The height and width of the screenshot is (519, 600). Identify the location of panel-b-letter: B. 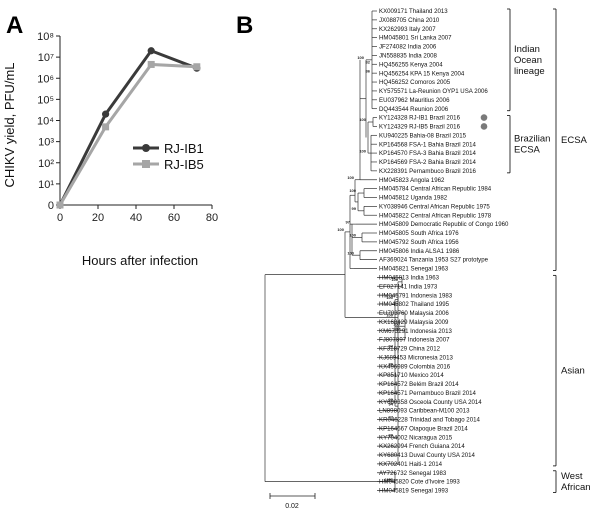
(244, 25).